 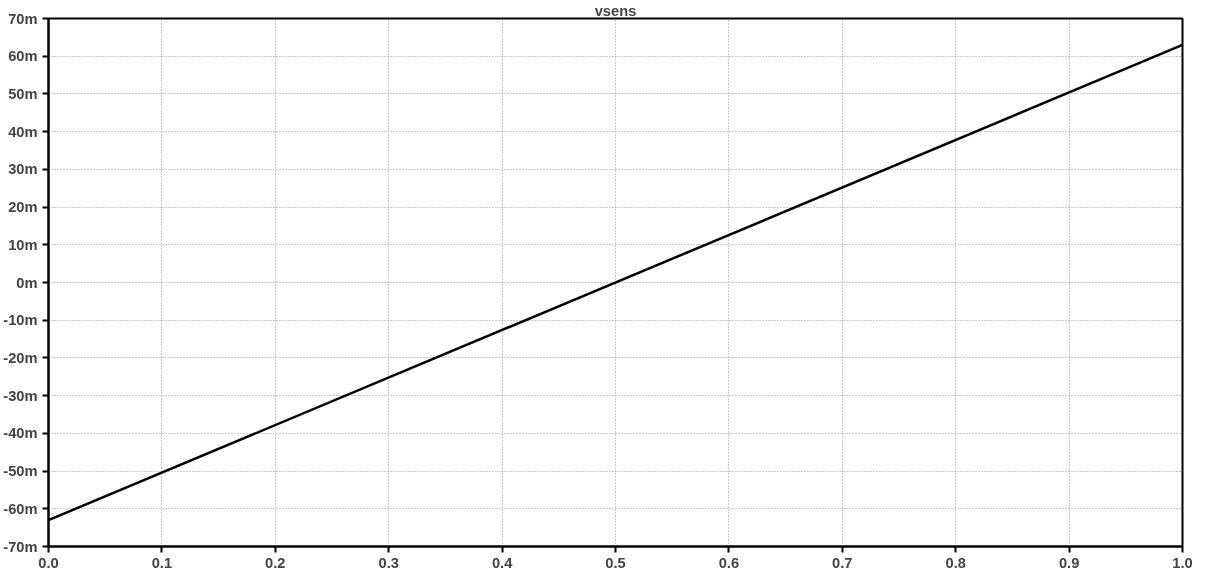 I want to click on x-tick-label: 0.2, so click(x=275, y=562).